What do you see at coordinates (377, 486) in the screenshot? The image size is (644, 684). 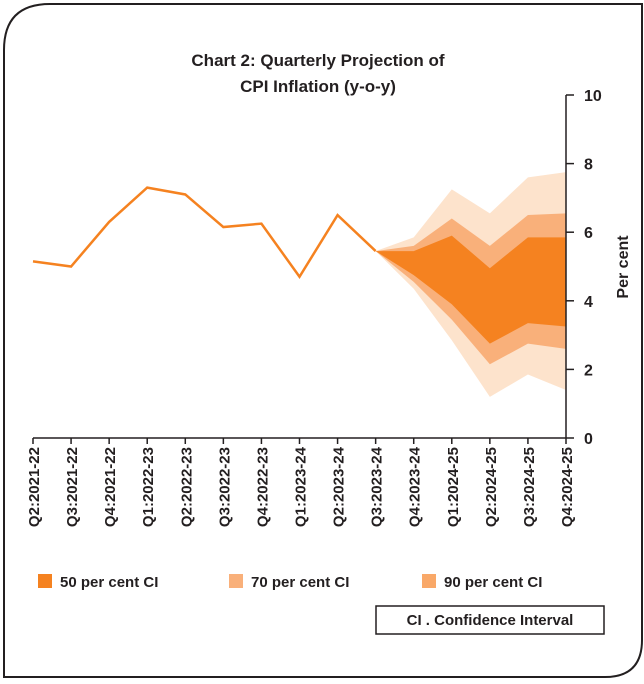 I see `x-tick-label: Q3:2023-24` at bounding box center [377, 486].